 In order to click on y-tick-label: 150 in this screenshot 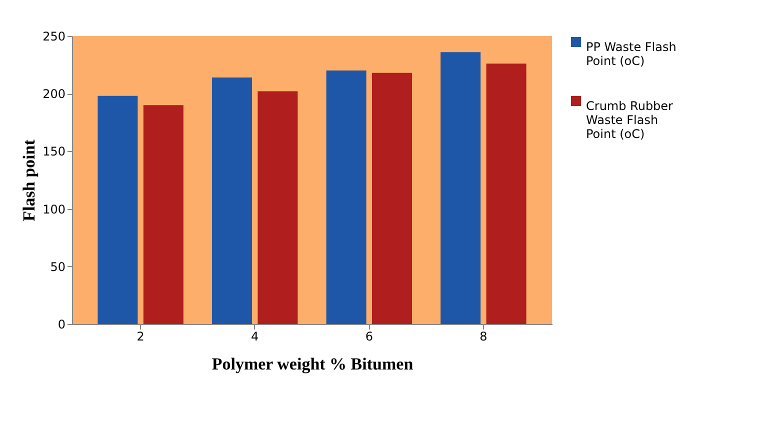, I will do `click(54, 151)`.